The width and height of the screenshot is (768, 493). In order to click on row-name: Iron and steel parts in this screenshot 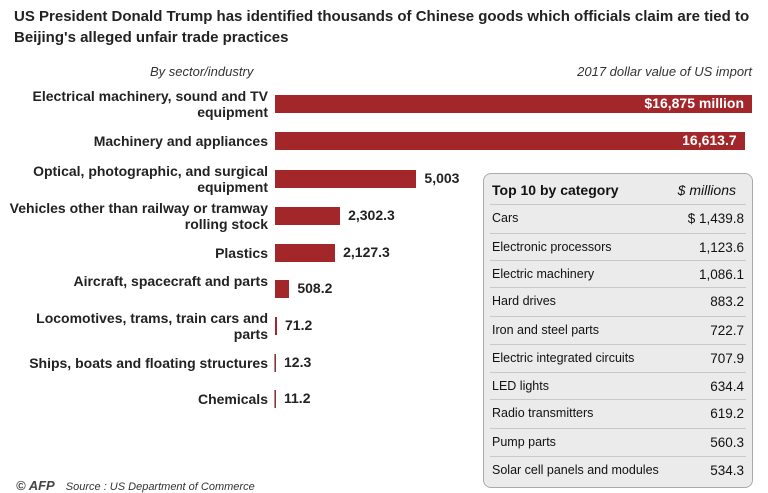, I will do `click(546, 330)`.